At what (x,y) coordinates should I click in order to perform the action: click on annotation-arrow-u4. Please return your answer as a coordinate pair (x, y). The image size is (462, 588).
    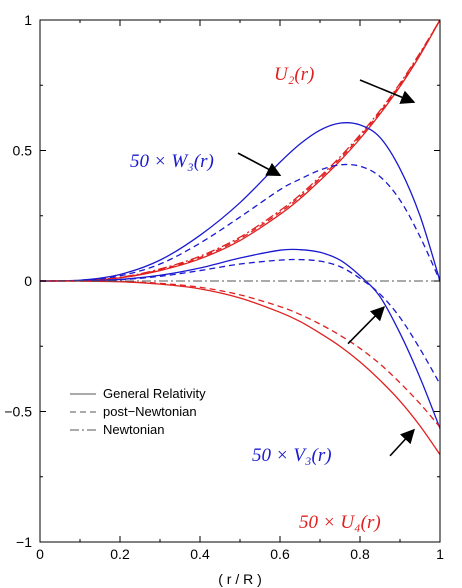
    Looking at the image, I should click on (402, 442).